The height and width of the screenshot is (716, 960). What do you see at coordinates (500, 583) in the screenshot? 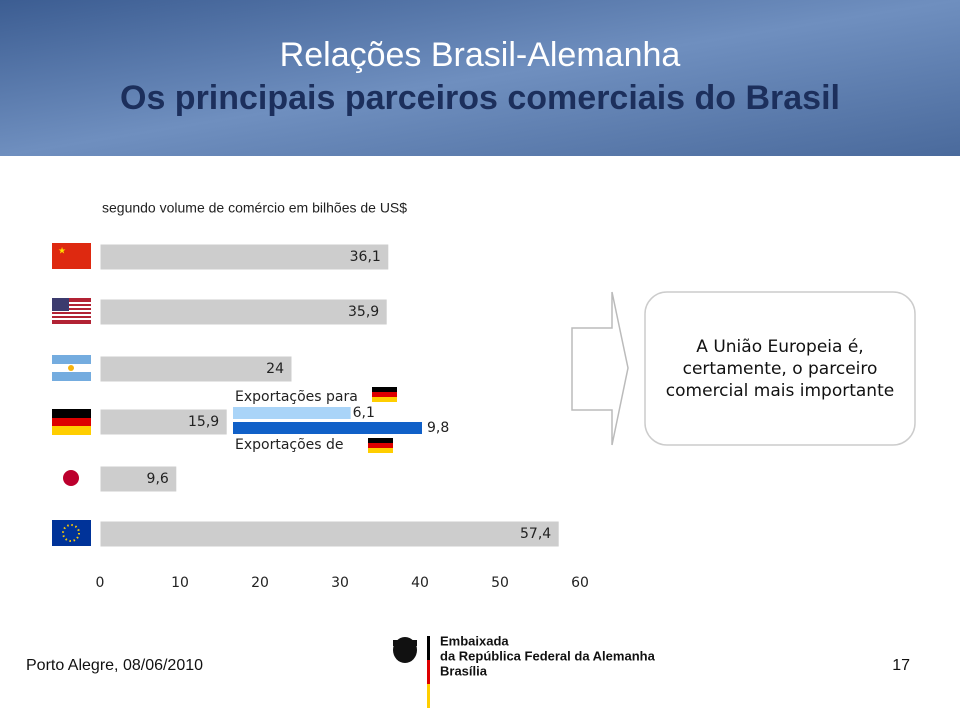
I see `x-tick-label: 50` at bounding box center [500, 583].